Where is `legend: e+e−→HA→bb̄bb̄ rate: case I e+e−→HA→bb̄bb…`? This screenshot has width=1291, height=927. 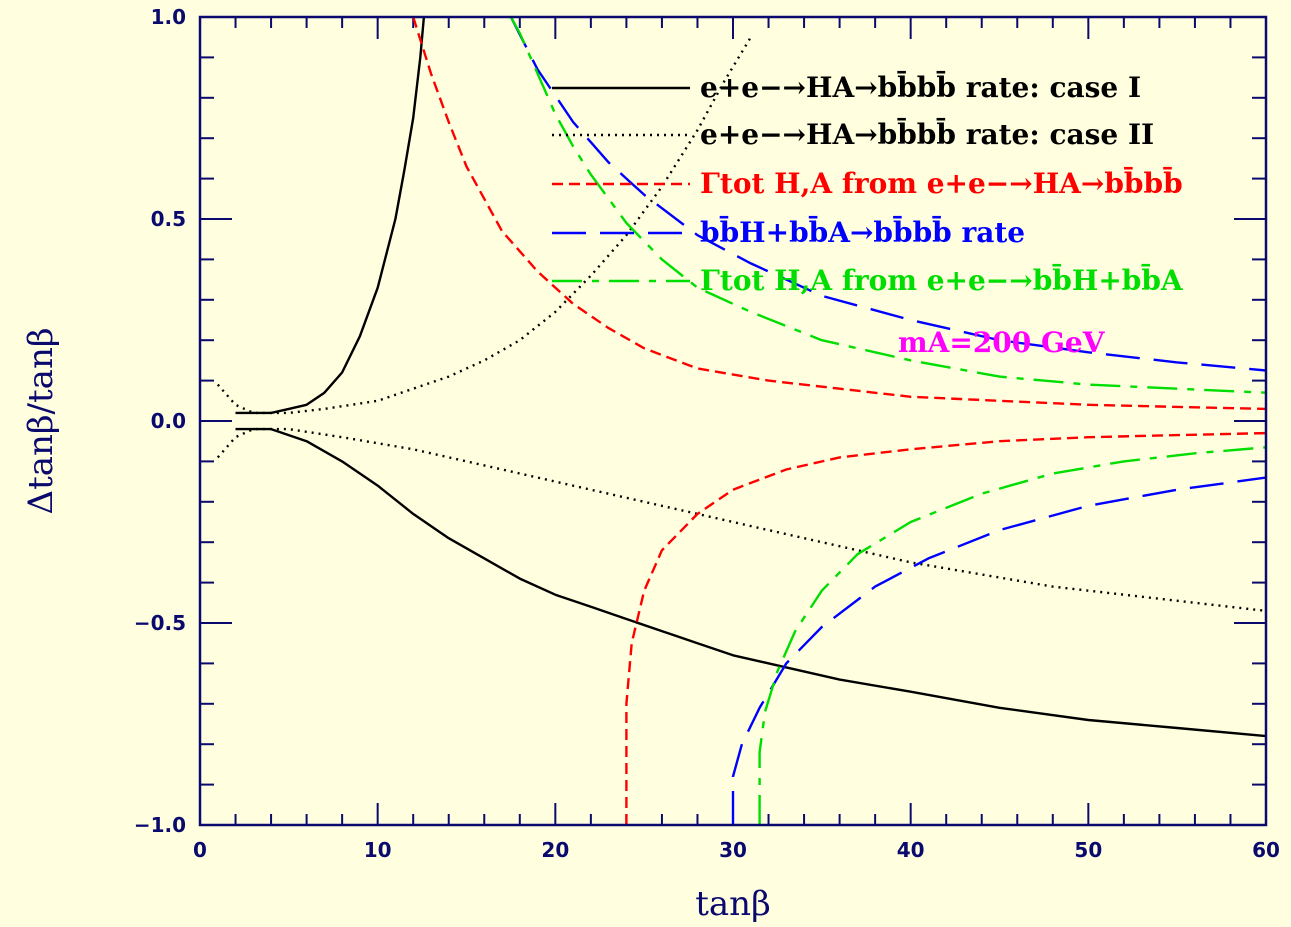
legend: e+e−→HA→bb̄bb̄ rate: case I e+e−→HA→bb̄bb… is located at coordinates (868, 183).